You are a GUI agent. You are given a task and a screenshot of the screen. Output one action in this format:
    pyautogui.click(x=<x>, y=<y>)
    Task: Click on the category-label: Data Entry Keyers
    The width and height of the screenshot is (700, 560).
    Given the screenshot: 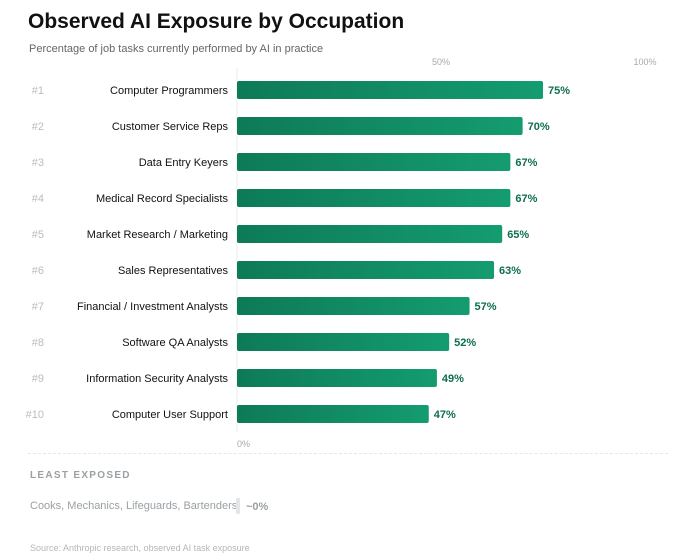 What is the action you would take?
    pyautogui.click(x=184, y=163)
    